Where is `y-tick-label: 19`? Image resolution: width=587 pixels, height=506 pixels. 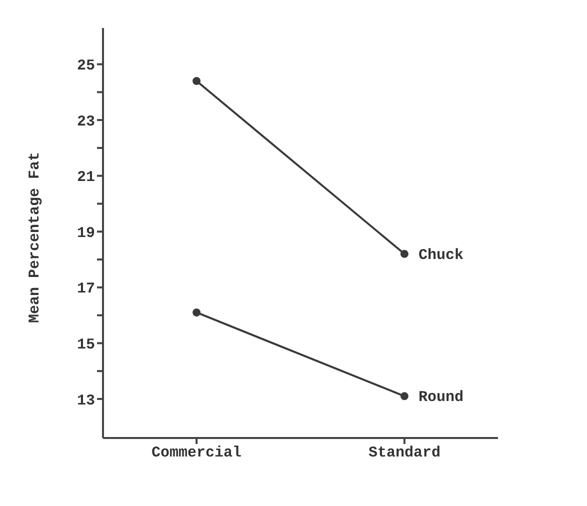 y-tick-label: 19 is located at coordinates (85, 233).